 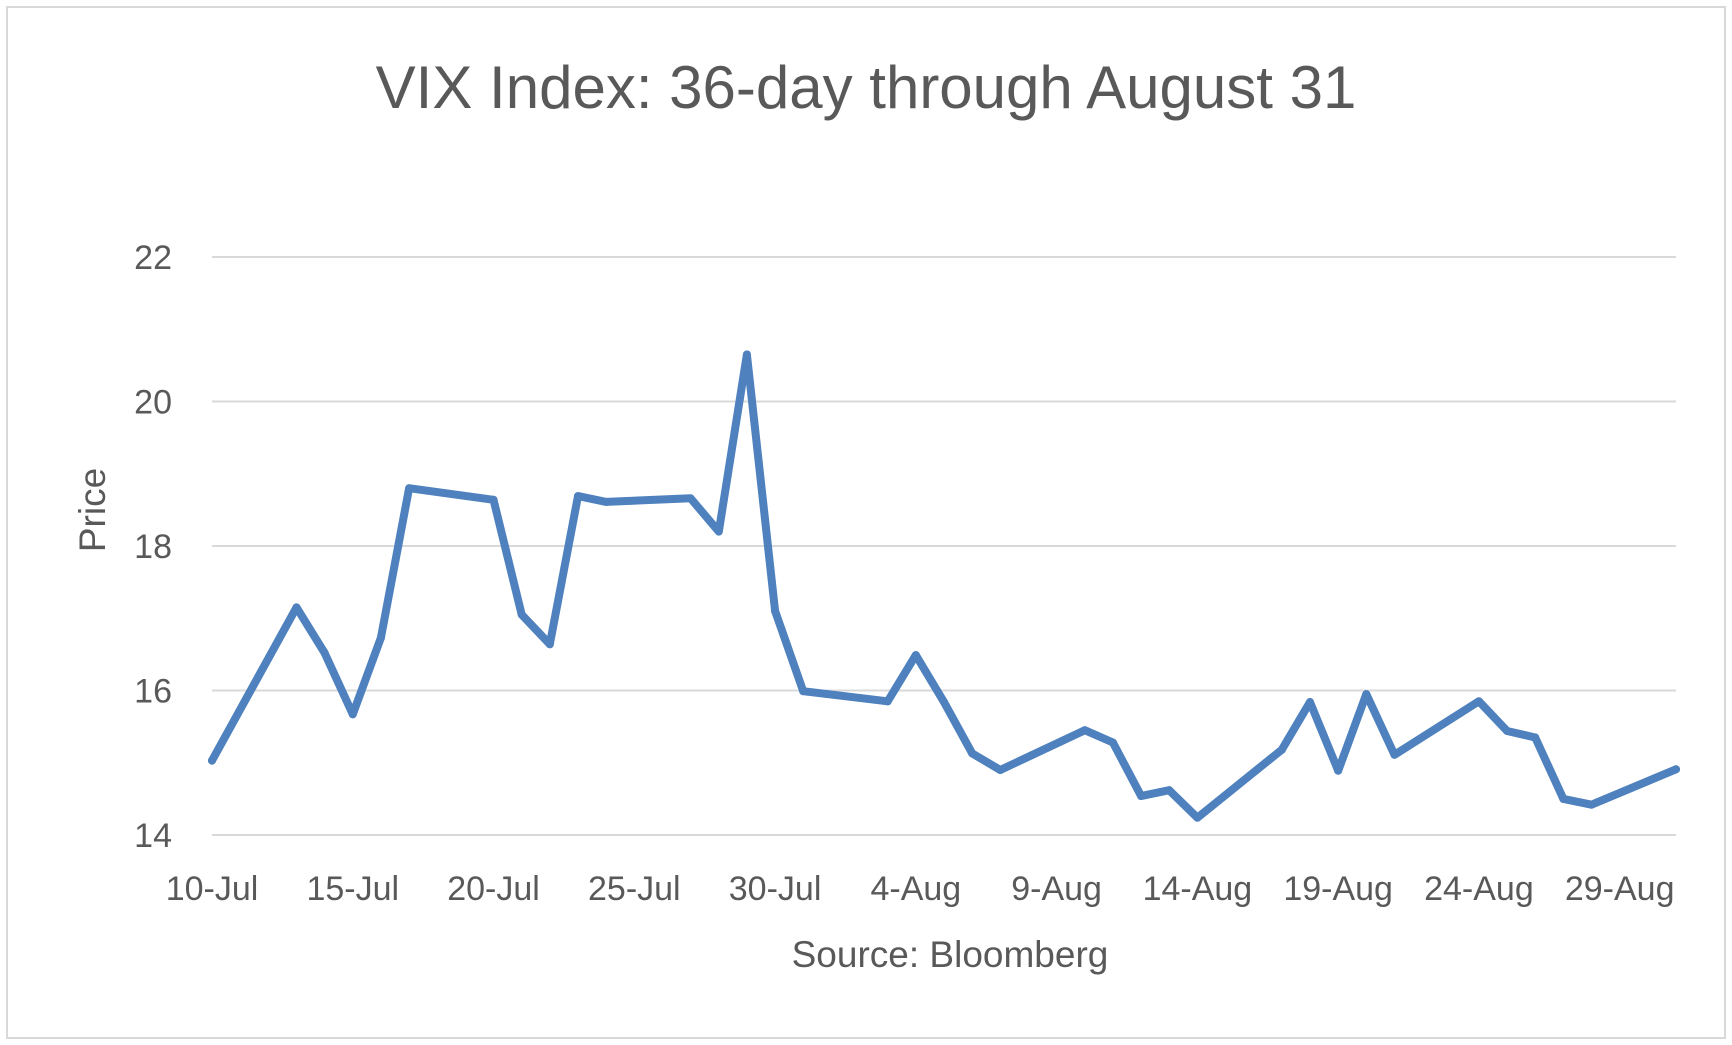 I want to click on x-tick-label: 15-Jul, so click(x=352, y=889).